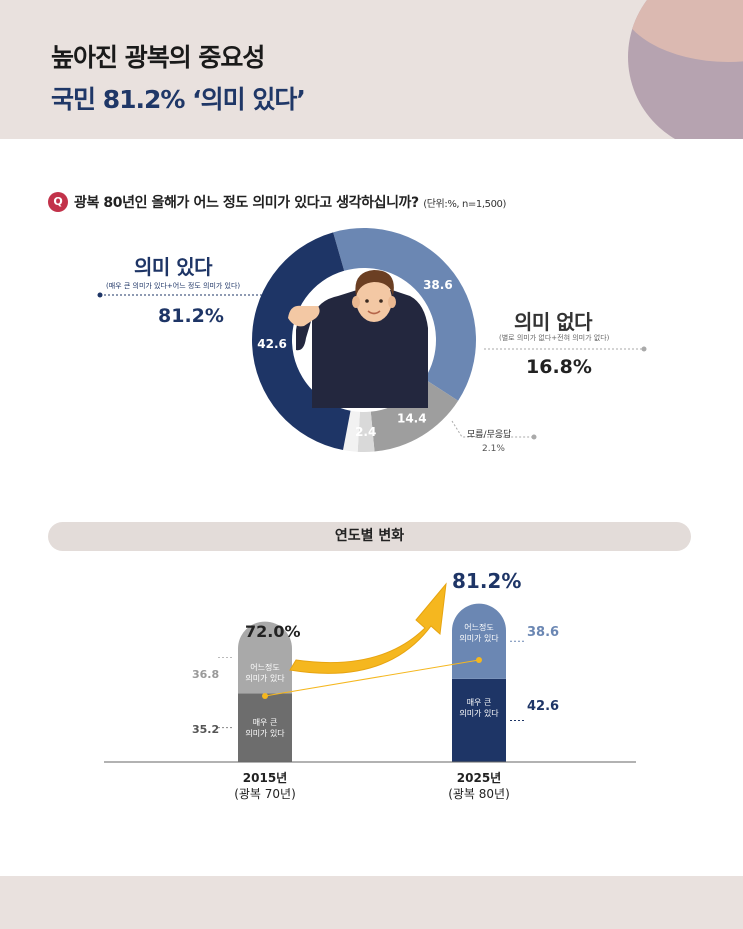  Describe the element at coordinates (265, 794) in the screenshot. I see `x-label-2015-sub: (광복 70년)` at that location.